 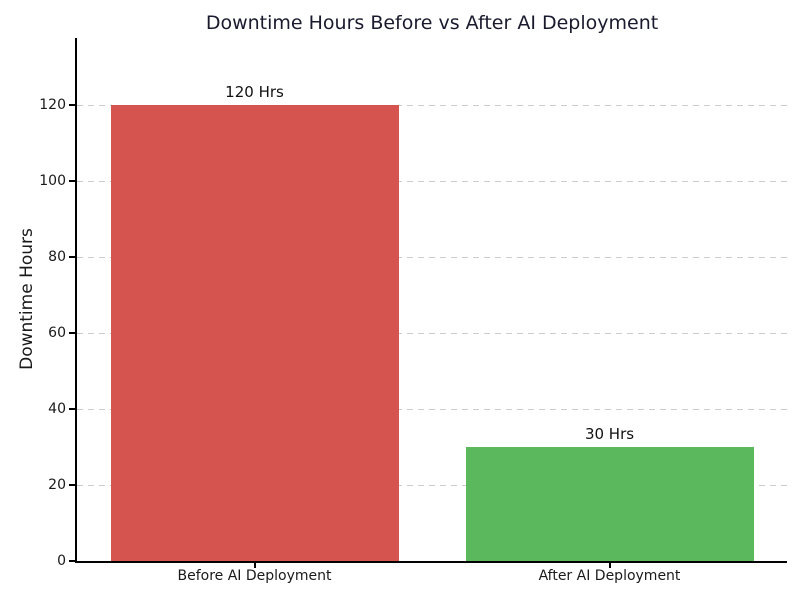 What do you see at coordinates (57, 256) in the screenshot?
I see `y-tick-label: 80` at bounding box center [57, 256].